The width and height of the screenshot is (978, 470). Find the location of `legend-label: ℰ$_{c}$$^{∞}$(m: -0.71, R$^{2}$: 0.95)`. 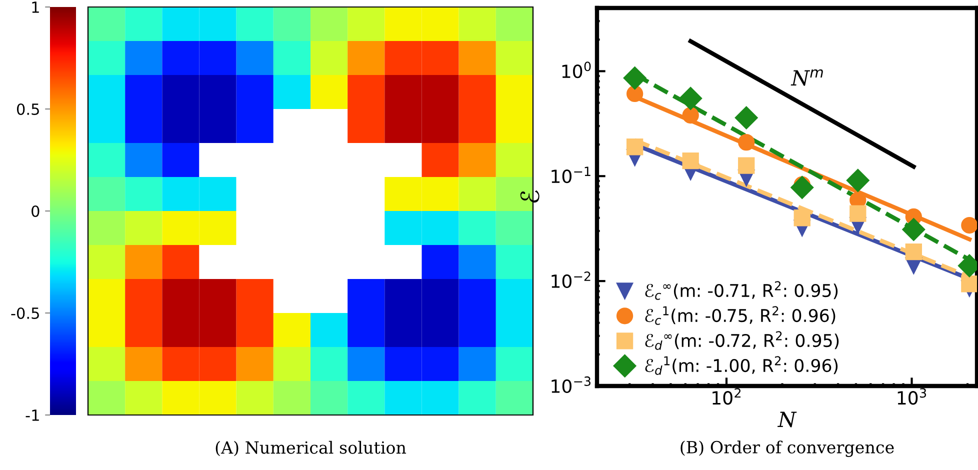

legend-label: ℰ$_{c}$$^{∞}$(m: -0.71, R$^{2}$: 0.95) is located at coordinates (741, 290).